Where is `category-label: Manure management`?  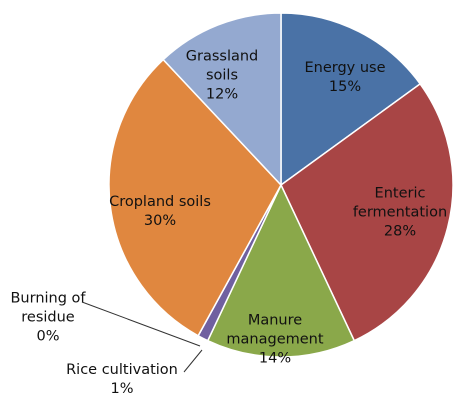
category-label: Manure management is located at coordinates (275, 330).